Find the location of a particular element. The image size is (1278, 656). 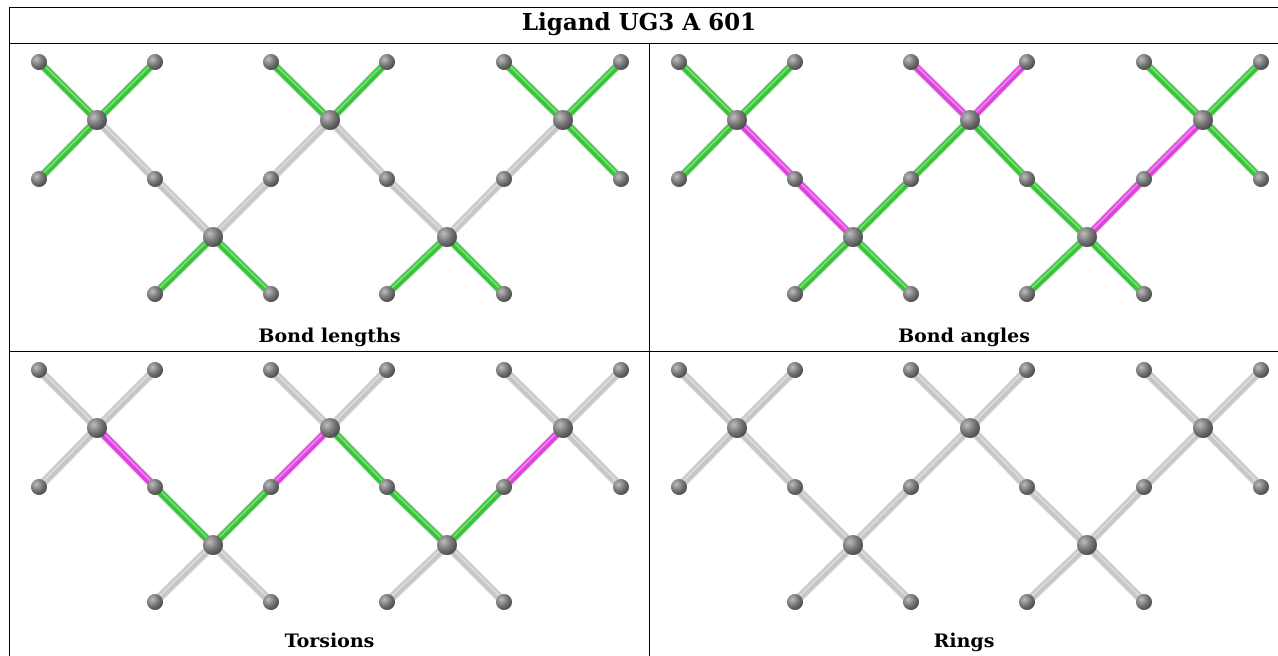

atom-u4 is located at coordinates (1027, 62).